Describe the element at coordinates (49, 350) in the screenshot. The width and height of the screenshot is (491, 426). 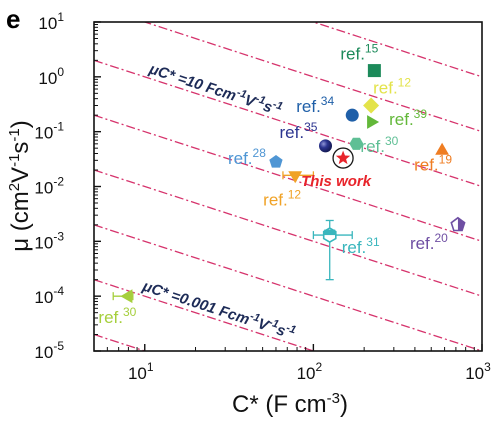
I see `y-tick-label: 10⁻⁵` at that location.